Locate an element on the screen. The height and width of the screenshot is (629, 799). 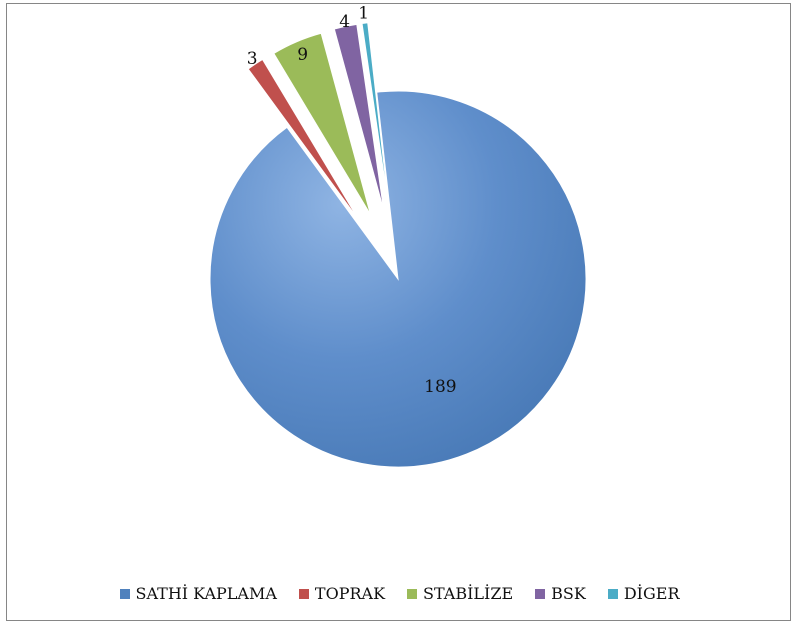
data-label: 9 is located at coordinates (302, 55).